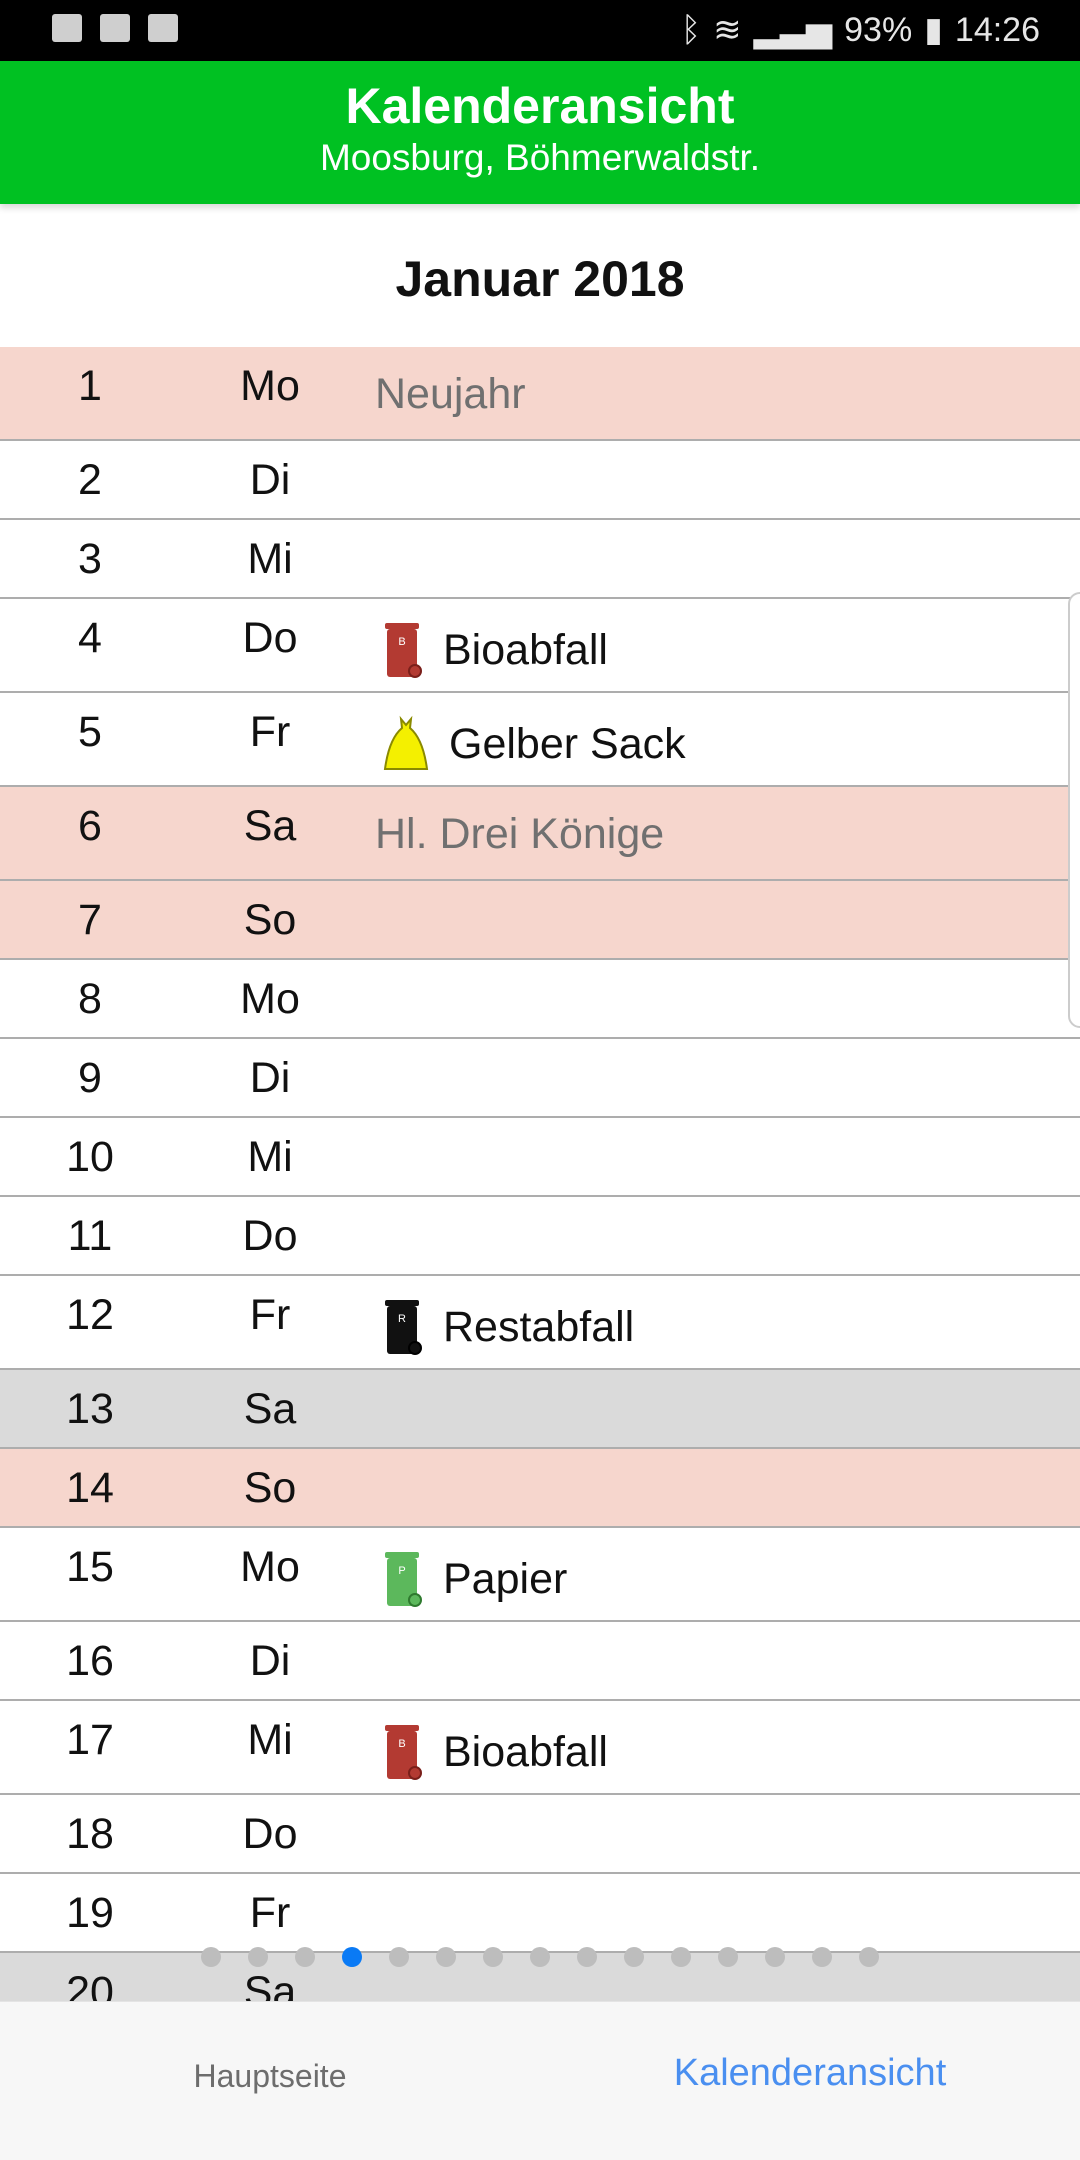 This screenshot has width=1080, height=2160. Describe the element at coordinates (540, 480) in the screenshot. I see `day-row: 2 Di` at that location.